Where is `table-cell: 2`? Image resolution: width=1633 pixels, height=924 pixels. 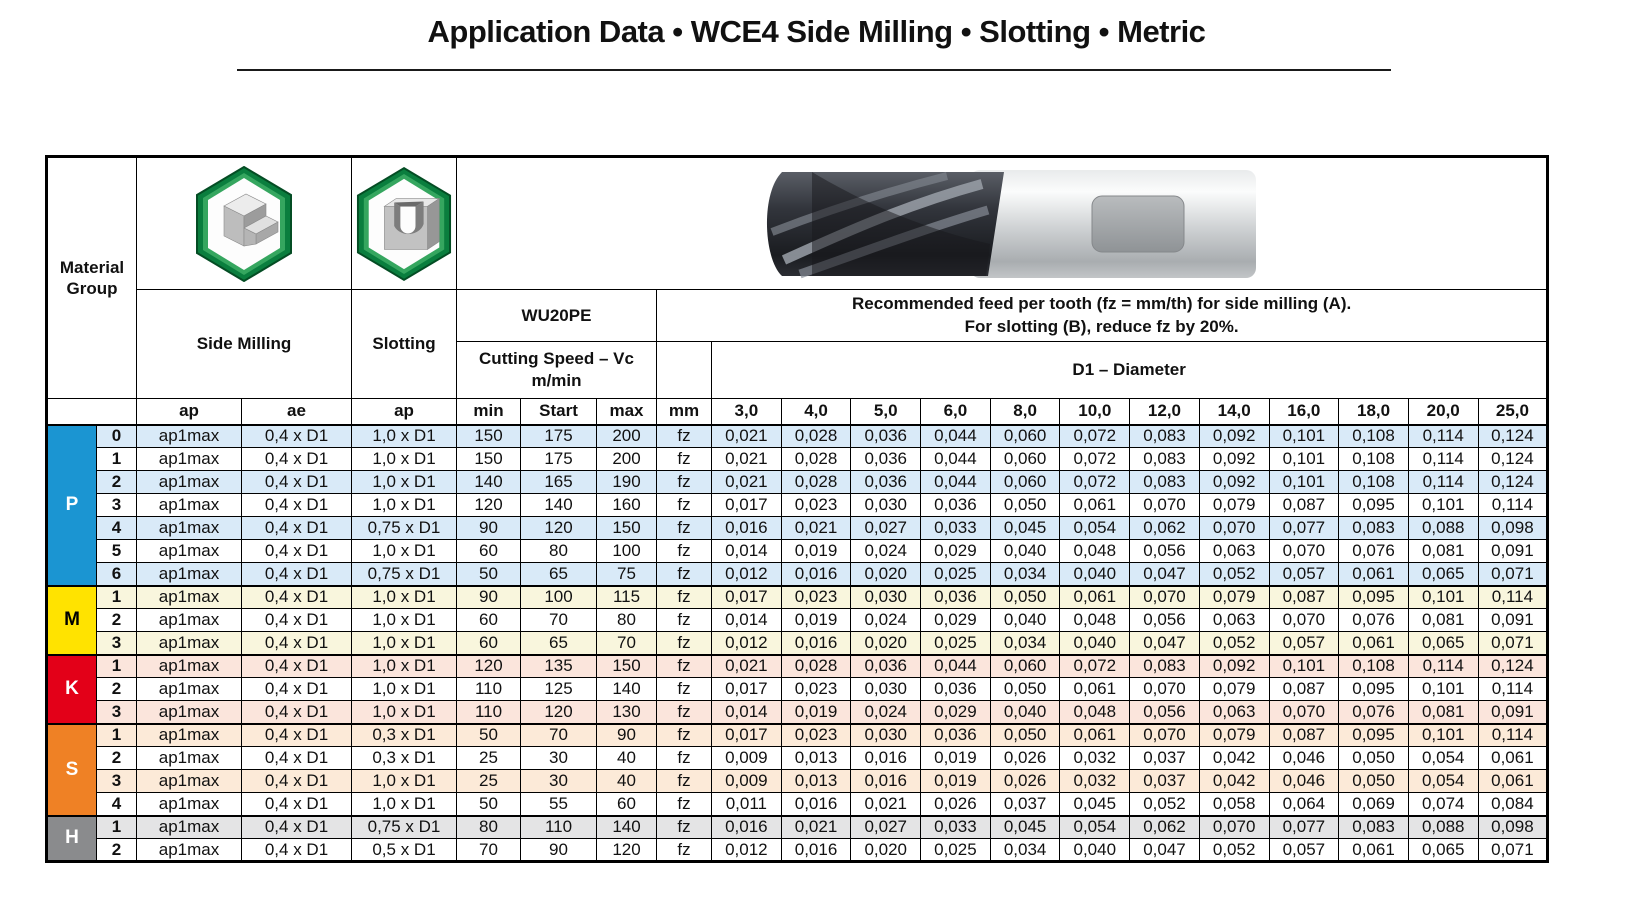 table-cell: 2 is located at coordinates (116, 850).